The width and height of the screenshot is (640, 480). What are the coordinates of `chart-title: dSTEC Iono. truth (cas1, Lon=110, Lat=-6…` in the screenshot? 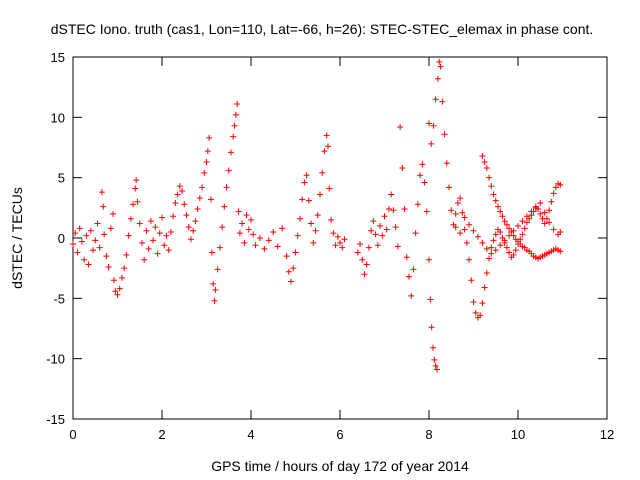 It's located at (322, 29).